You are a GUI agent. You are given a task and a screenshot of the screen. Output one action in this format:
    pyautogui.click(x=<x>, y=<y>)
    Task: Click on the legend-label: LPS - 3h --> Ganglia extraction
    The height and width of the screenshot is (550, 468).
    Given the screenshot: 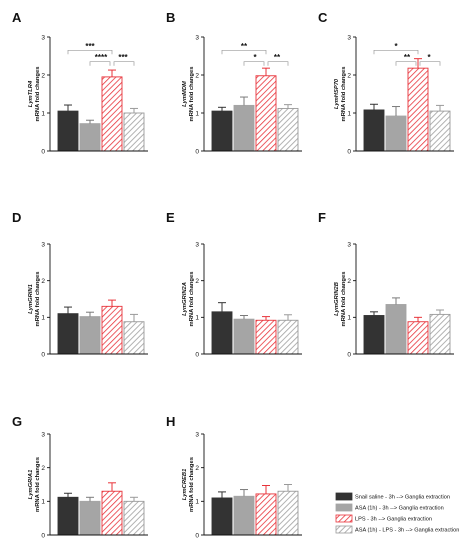 What is the action you would take?
    pyautogui.click(x=393, y=520)
    